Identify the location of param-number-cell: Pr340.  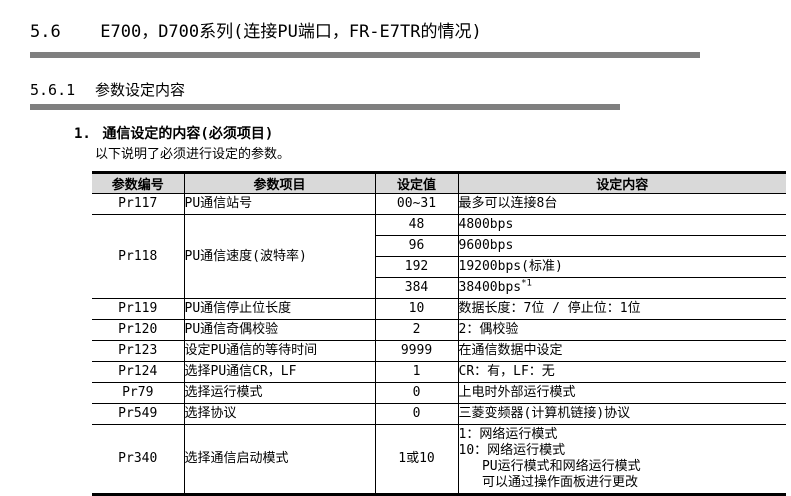
(138, 459).